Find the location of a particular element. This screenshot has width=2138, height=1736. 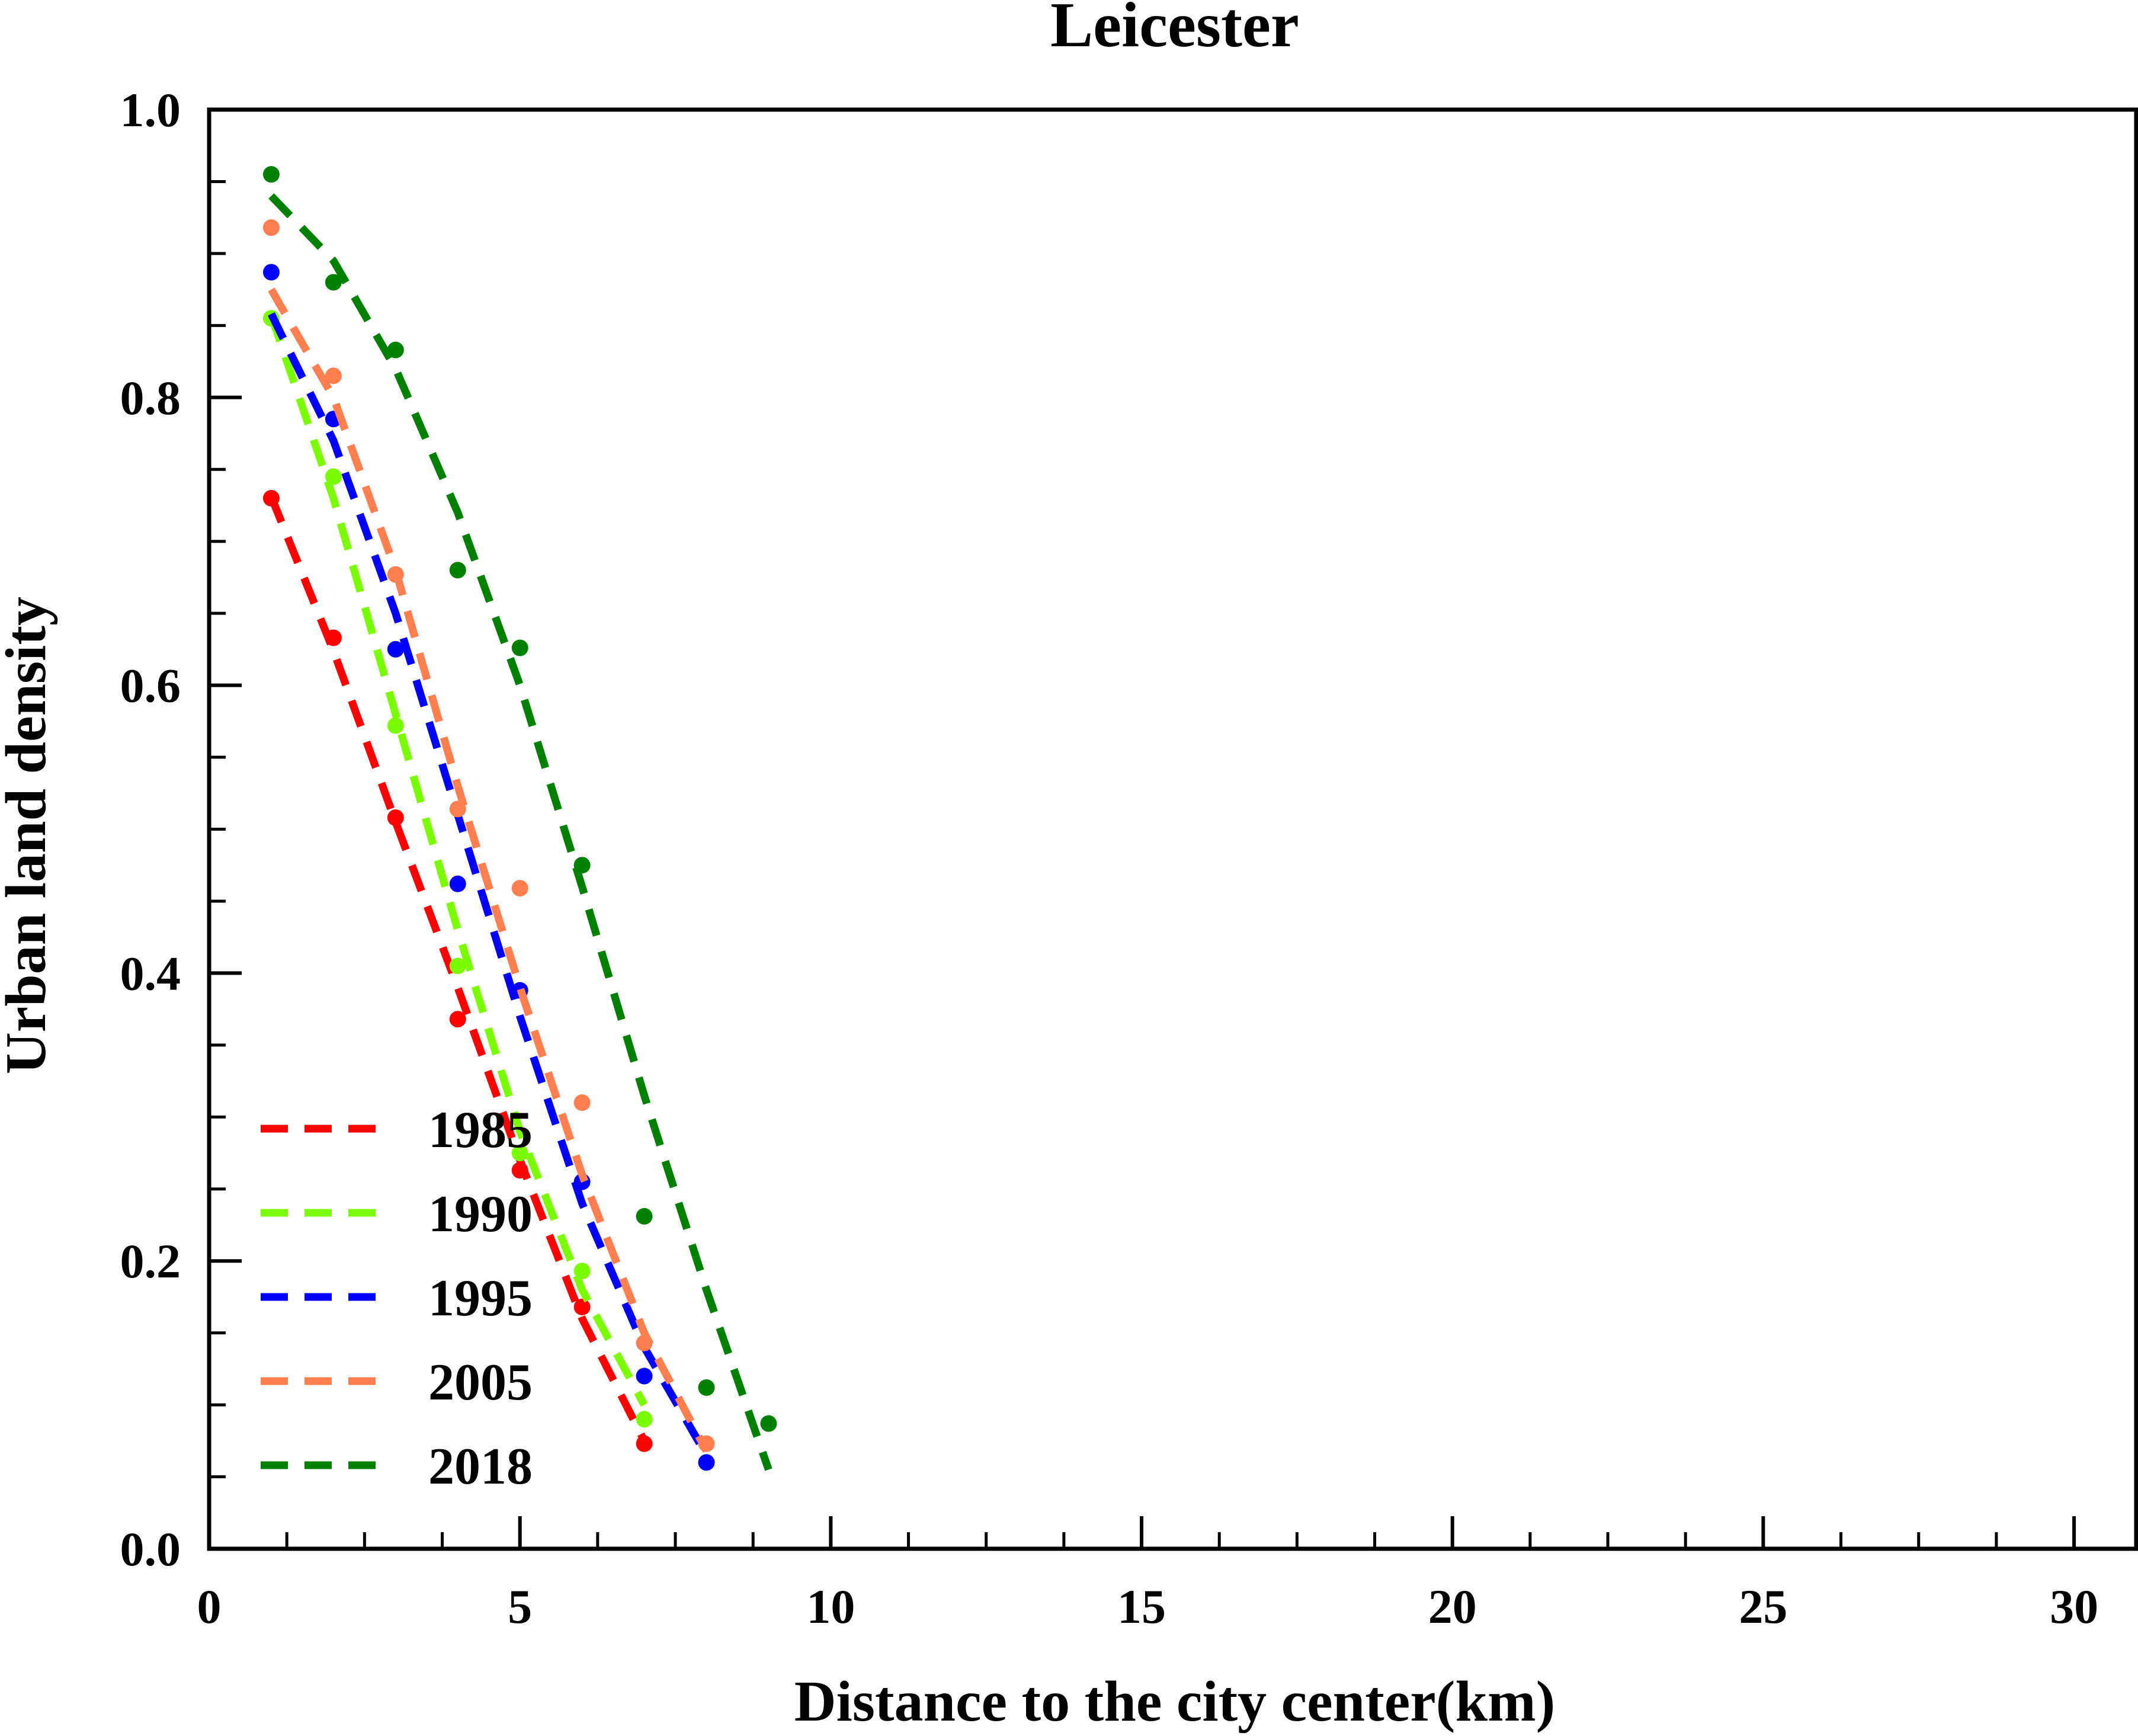

legend-label: 2005 is located at coordinates (481, 1382).